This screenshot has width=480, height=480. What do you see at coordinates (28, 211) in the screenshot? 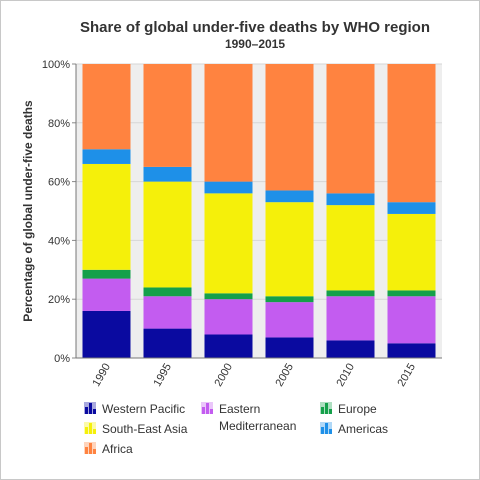
I see `y-axis-label: Percentage of global under-five deaths` at bounding box center [28, 211].